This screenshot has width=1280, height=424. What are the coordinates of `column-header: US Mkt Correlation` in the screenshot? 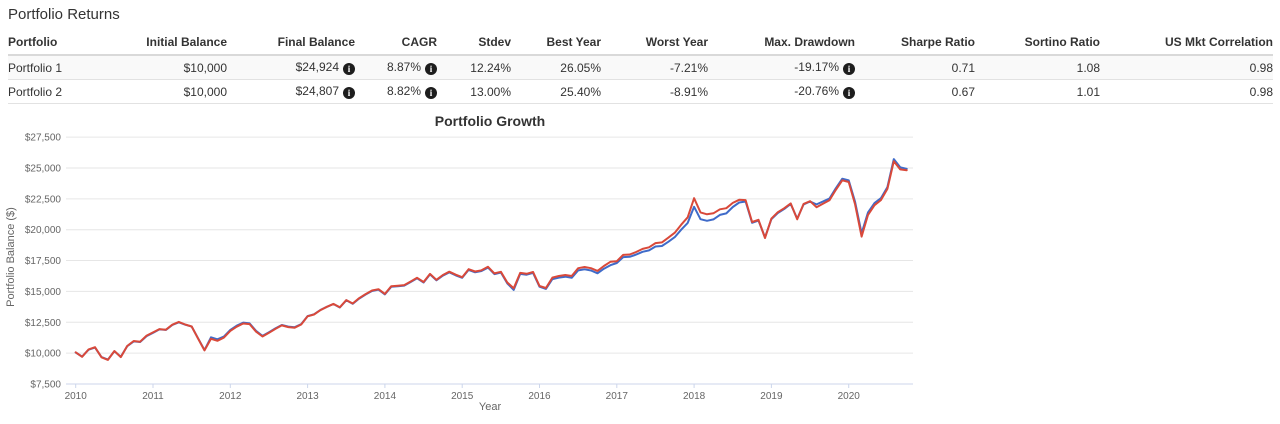 It's located at (1186, 44).